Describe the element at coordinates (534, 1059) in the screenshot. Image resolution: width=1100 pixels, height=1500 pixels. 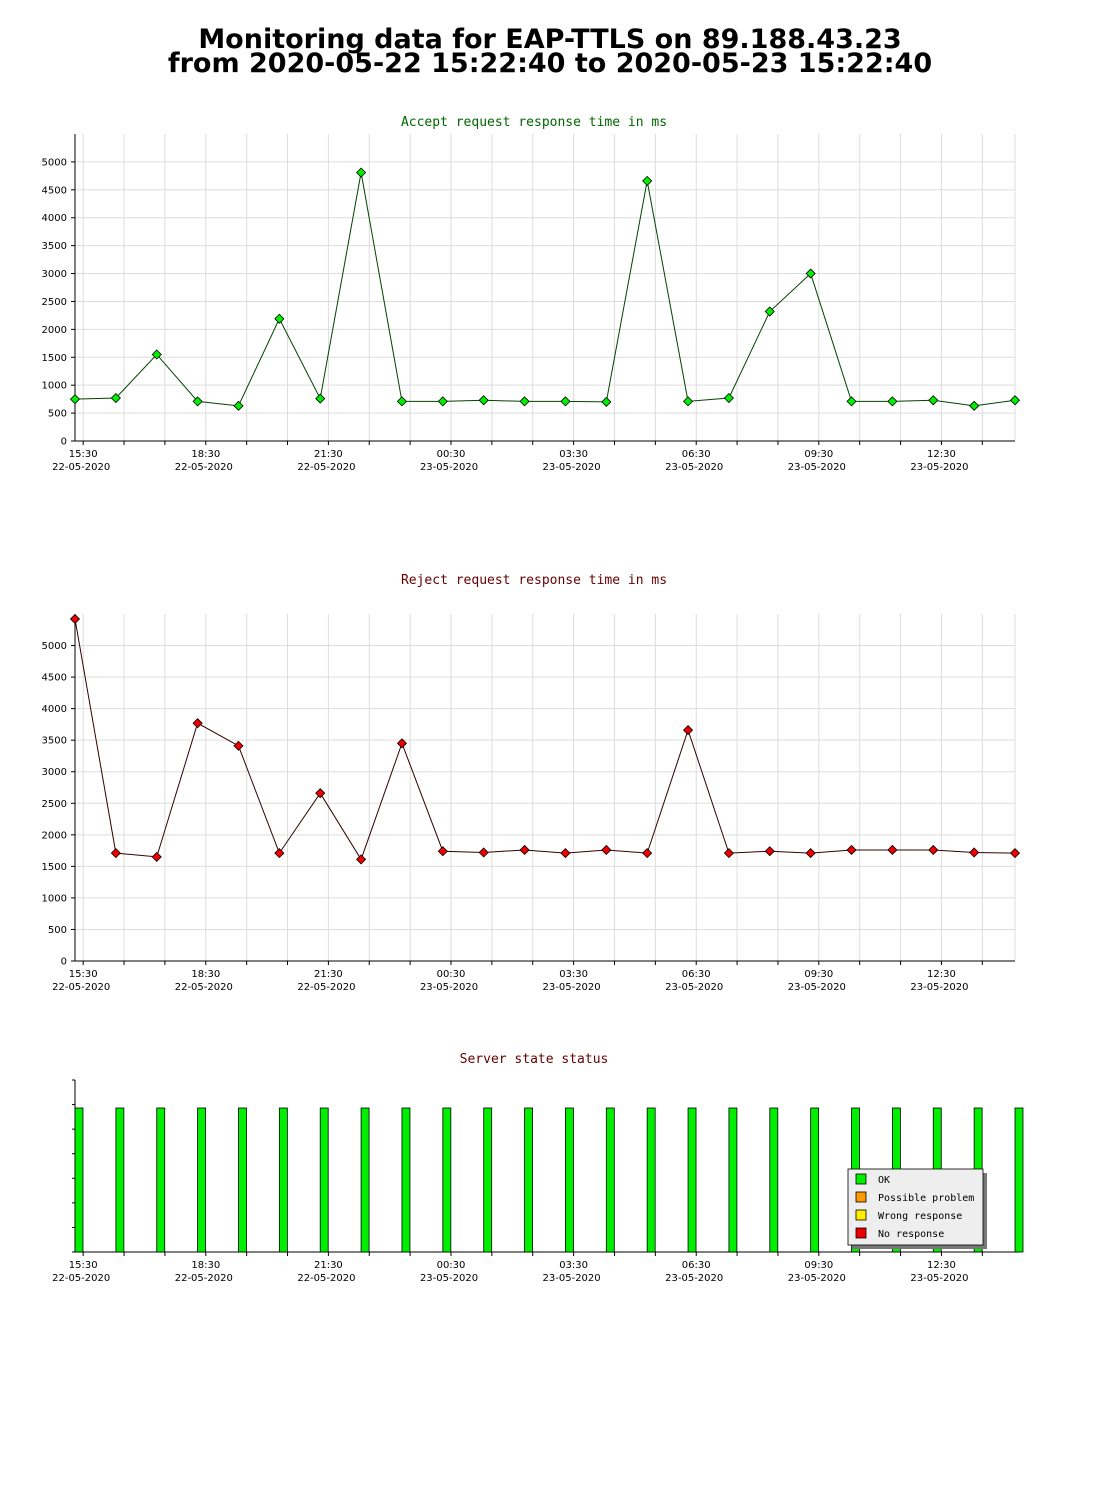
I see `chart-title: Server state status` at that location.